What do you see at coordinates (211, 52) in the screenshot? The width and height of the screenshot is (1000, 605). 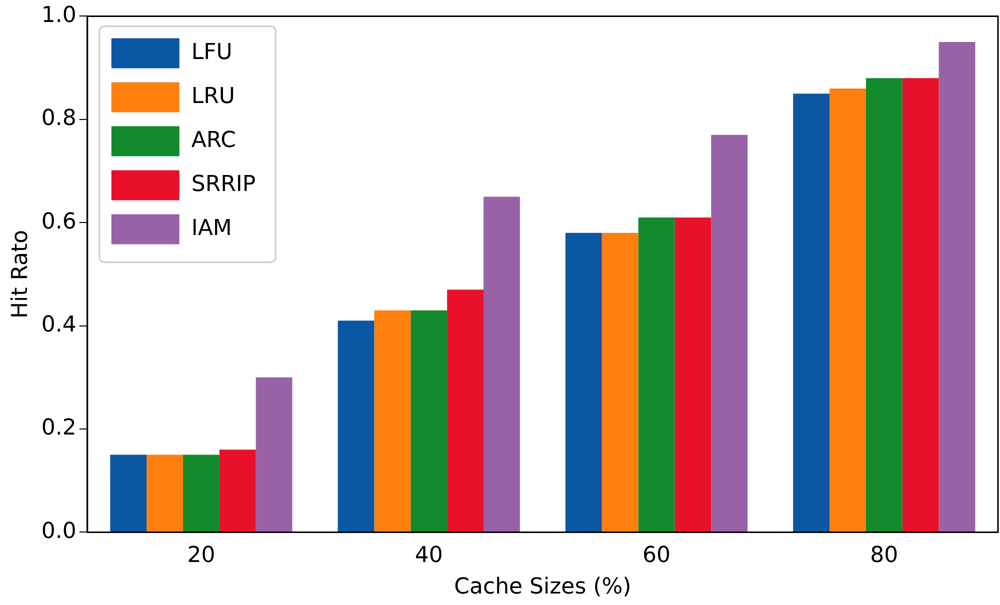 I see `legend-label: LFU` at bounding box center [211, 52].